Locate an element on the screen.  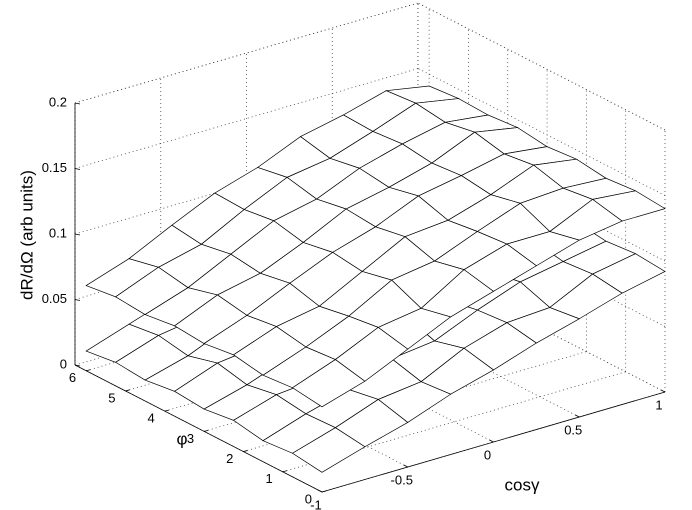
z-tick-label: 0.1 is located at coordinates (58, 232).